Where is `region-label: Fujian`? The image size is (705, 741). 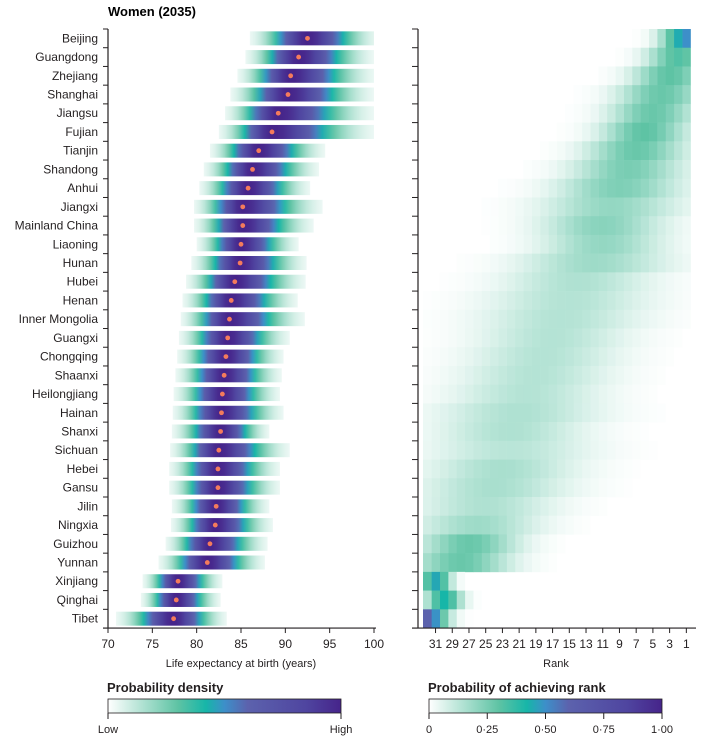 region-label: Fujian is located at coordinates (81, 132).